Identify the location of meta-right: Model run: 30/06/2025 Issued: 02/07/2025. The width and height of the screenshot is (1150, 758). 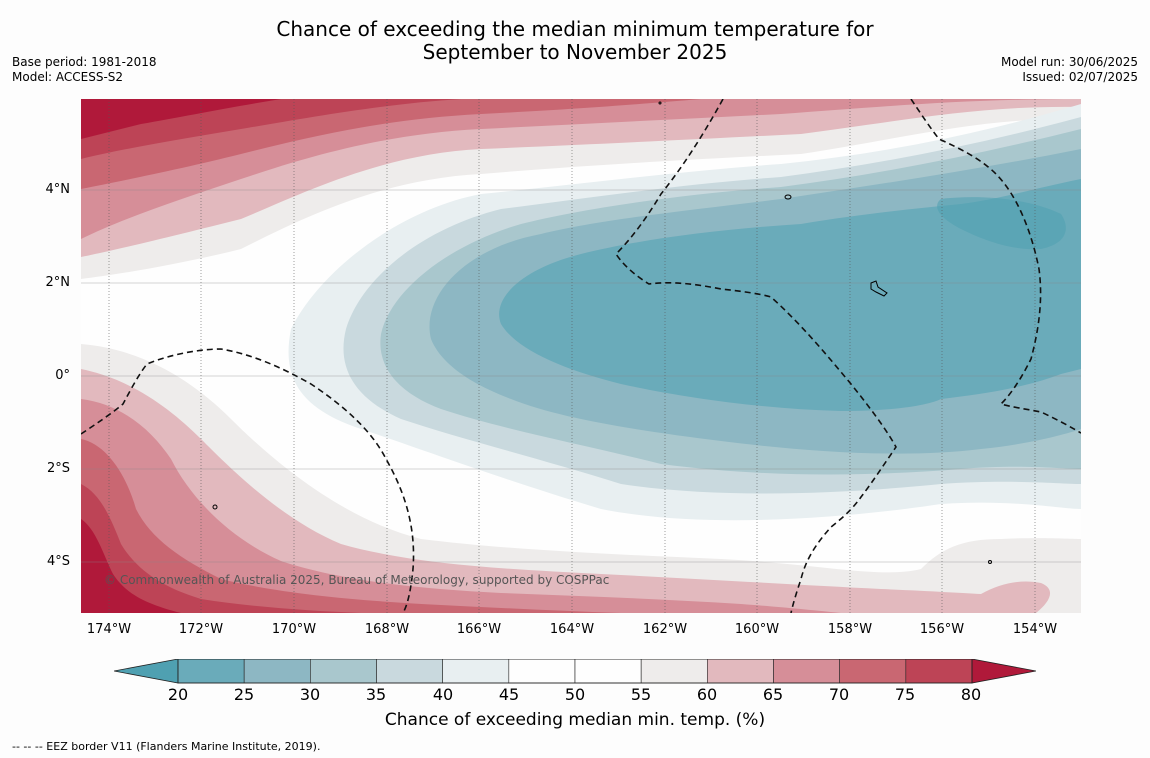
(1069, 70).